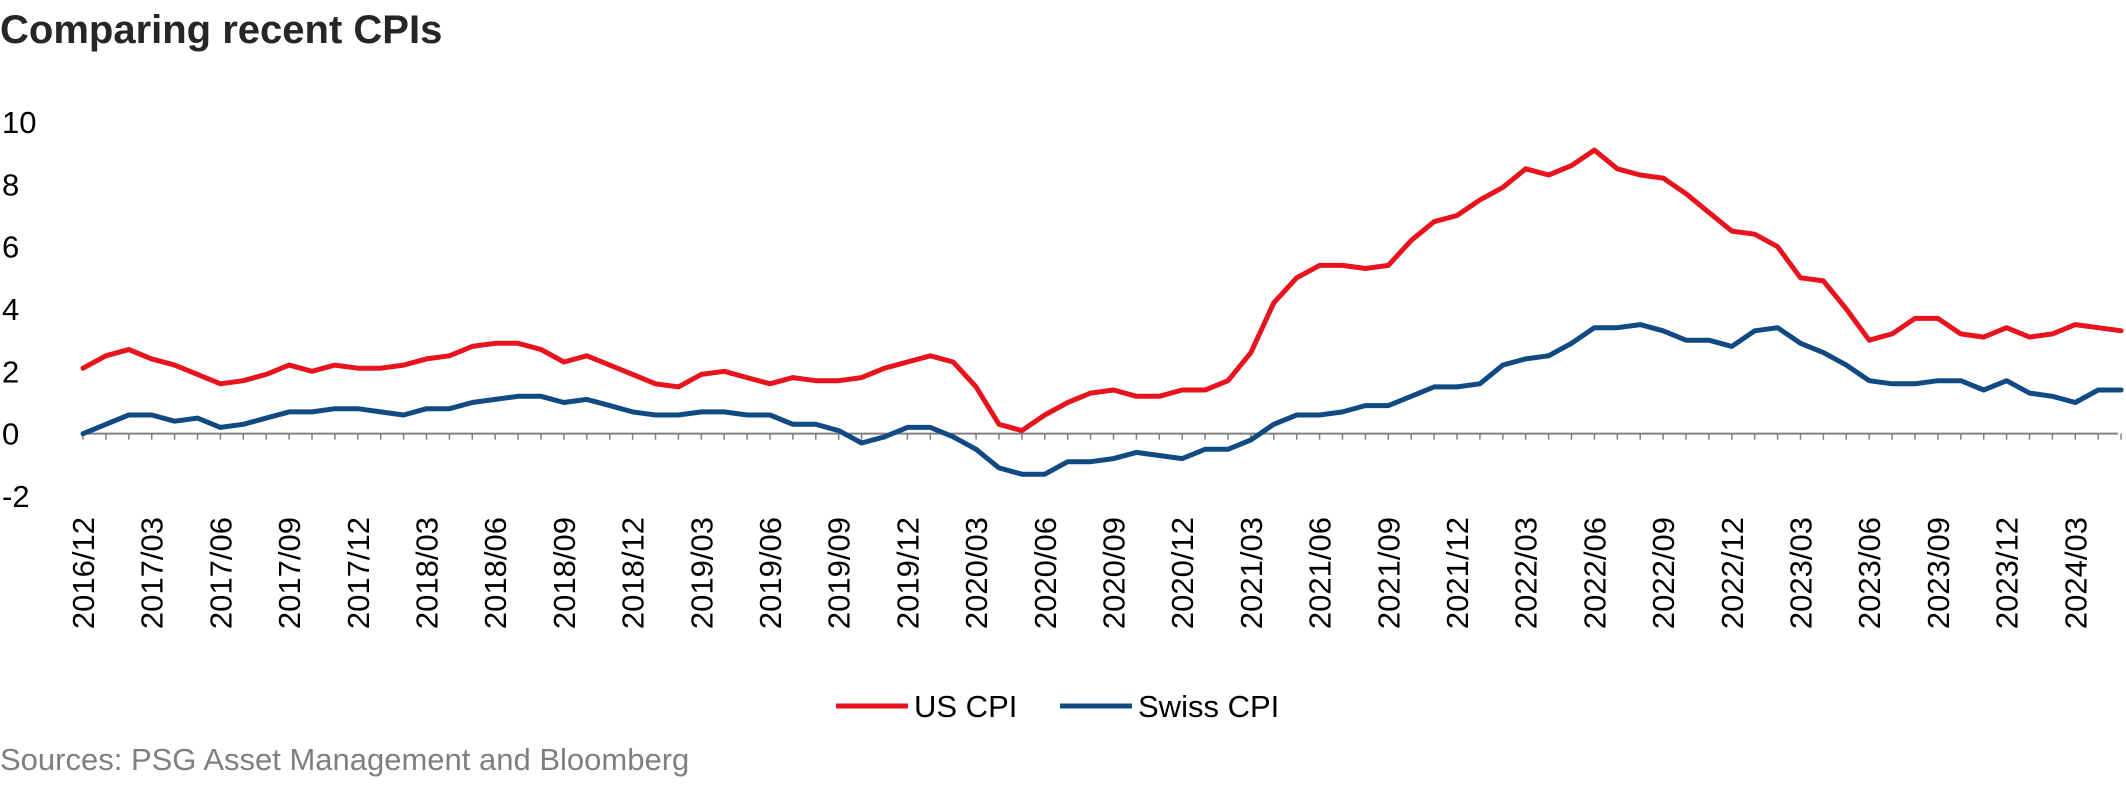 This screenshot has height=787, width=2126. Describe the element at coordinates (1457, 573) in the screenshot. I see `x-tick-label: 2021/12` at that location.